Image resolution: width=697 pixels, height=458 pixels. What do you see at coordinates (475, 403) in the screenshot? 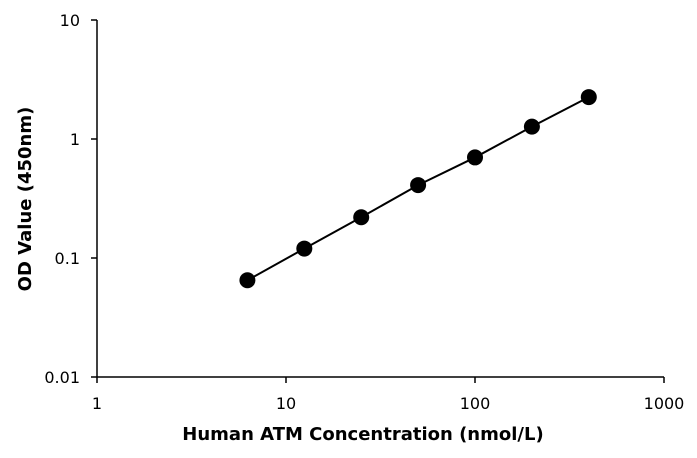
I see `x-tick-label: 100` at bounding box center [475, 403].